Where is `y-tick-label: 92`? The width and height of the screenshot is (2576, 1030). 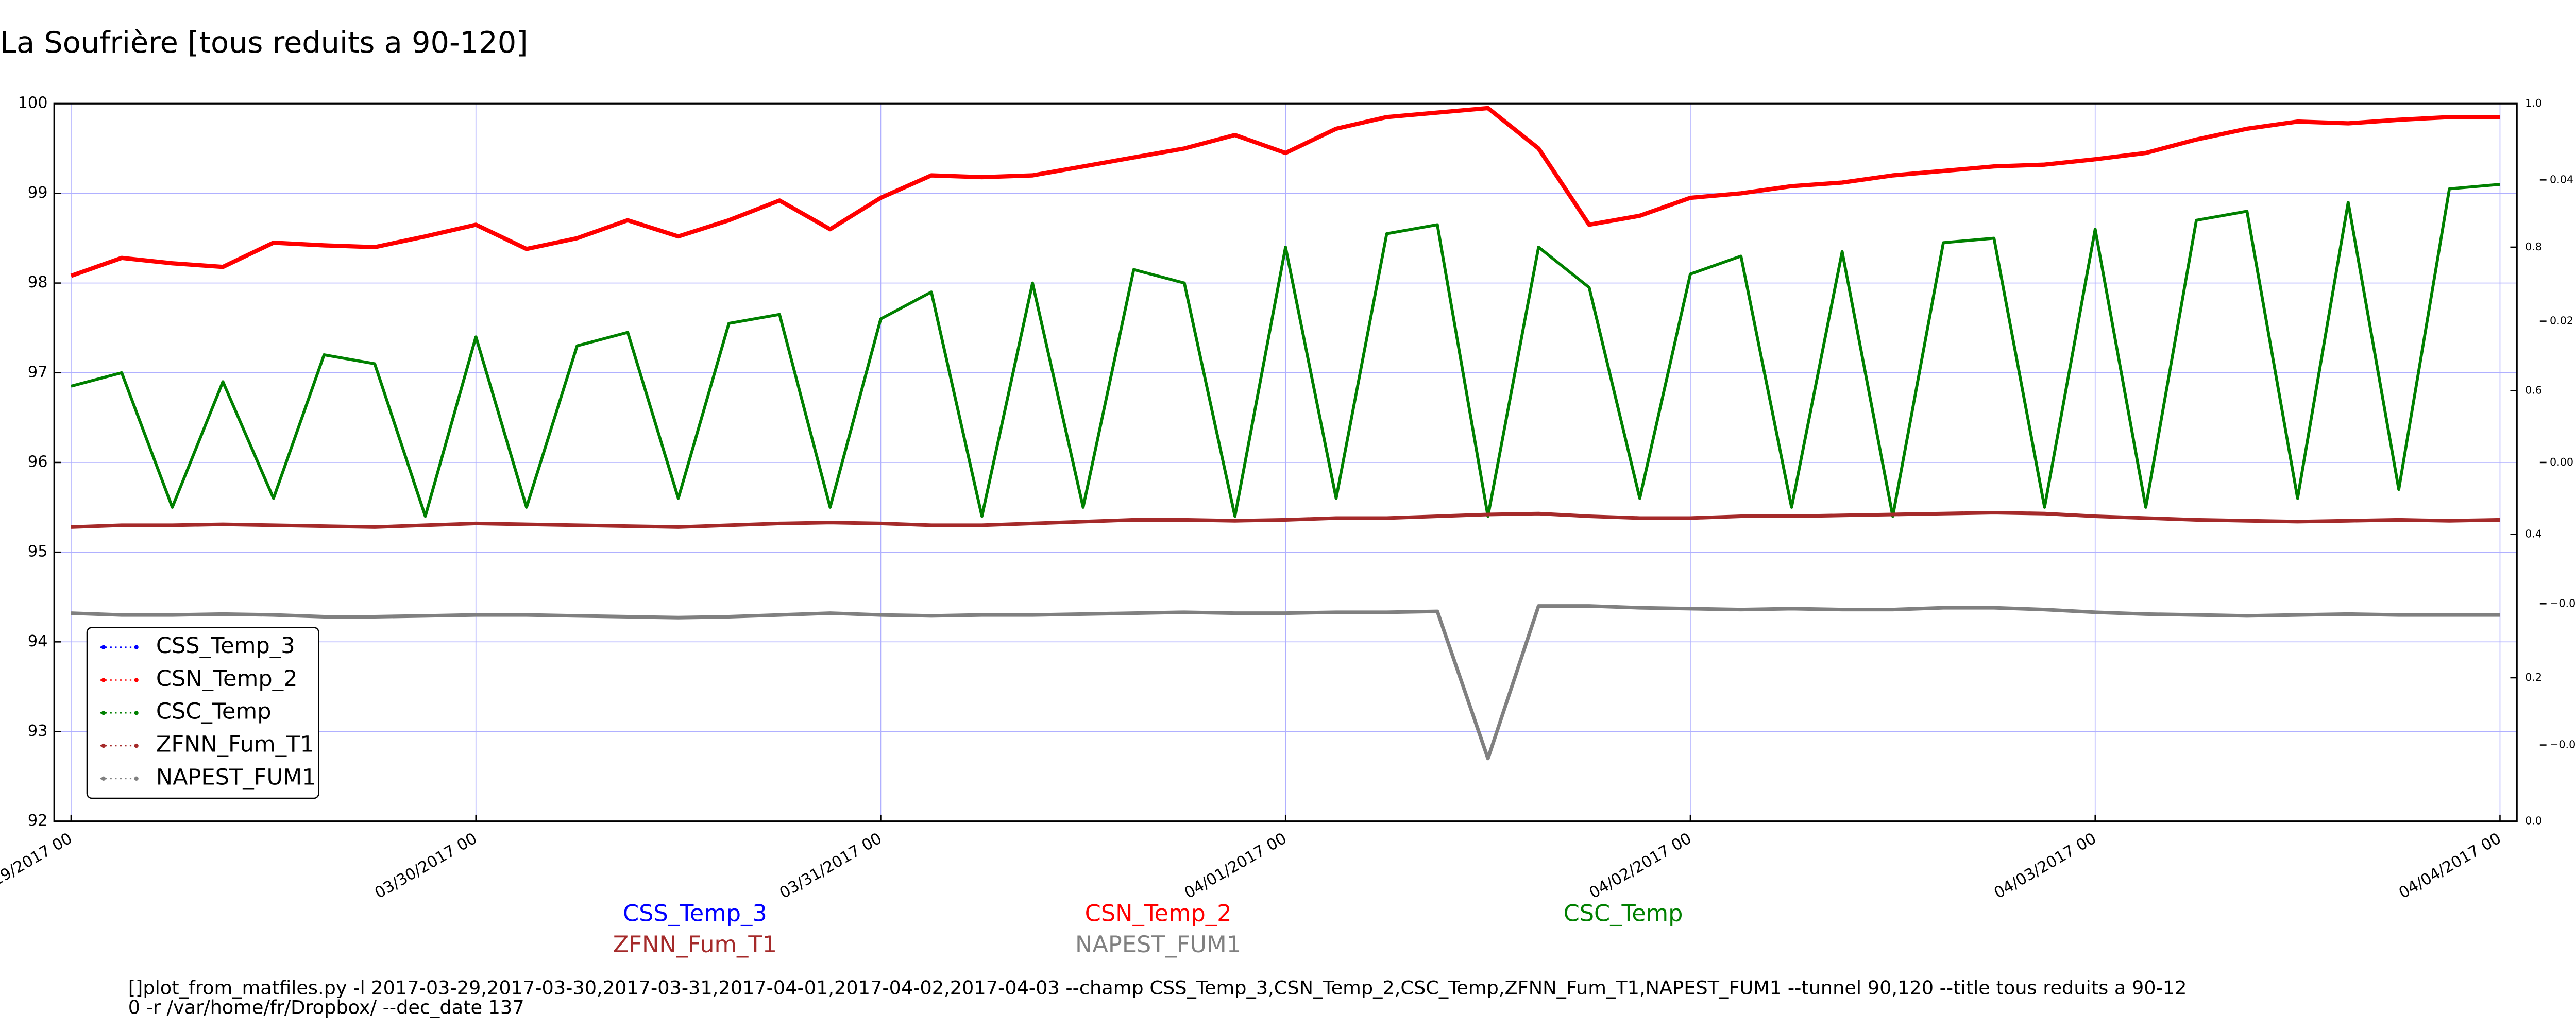 y-tick-label: 92 is located at coordinates (38, 821).